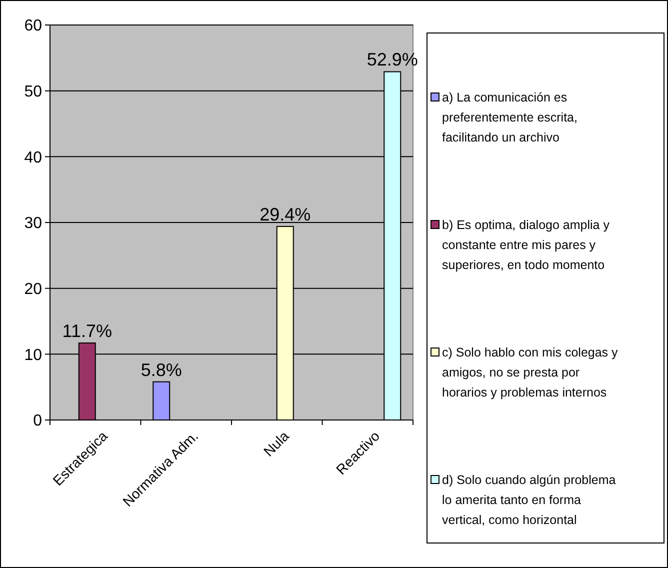 This screenshot has width=668, height=568. Describe the element at coordinates (33, 26) in the screenshot. I see `y-tick-label: 60` at that location.